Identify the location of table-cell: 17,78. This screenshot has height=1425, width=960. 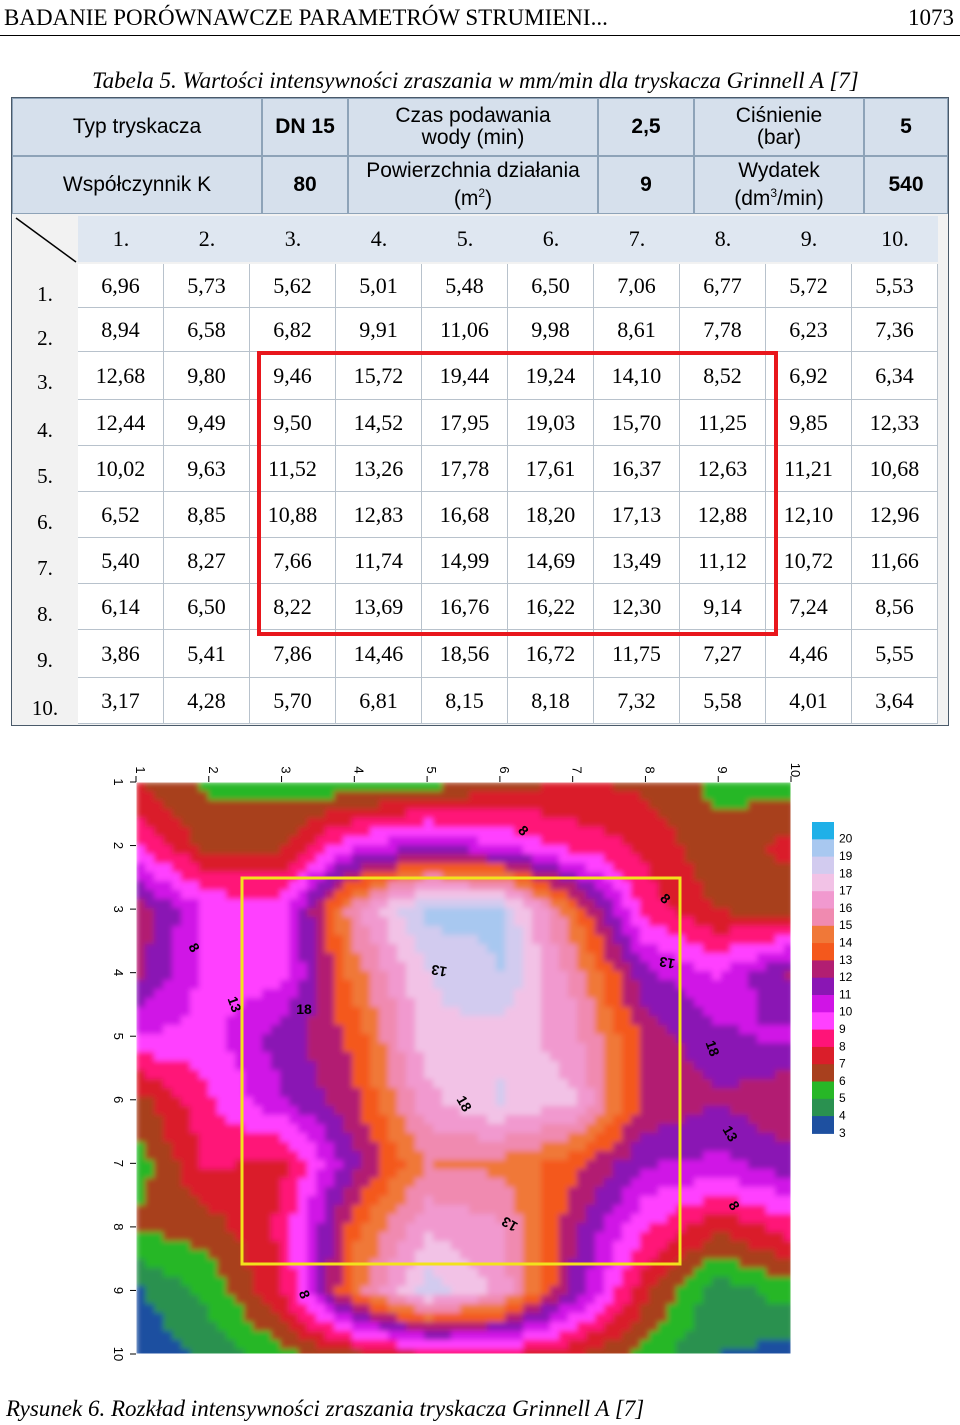
(465, 469).